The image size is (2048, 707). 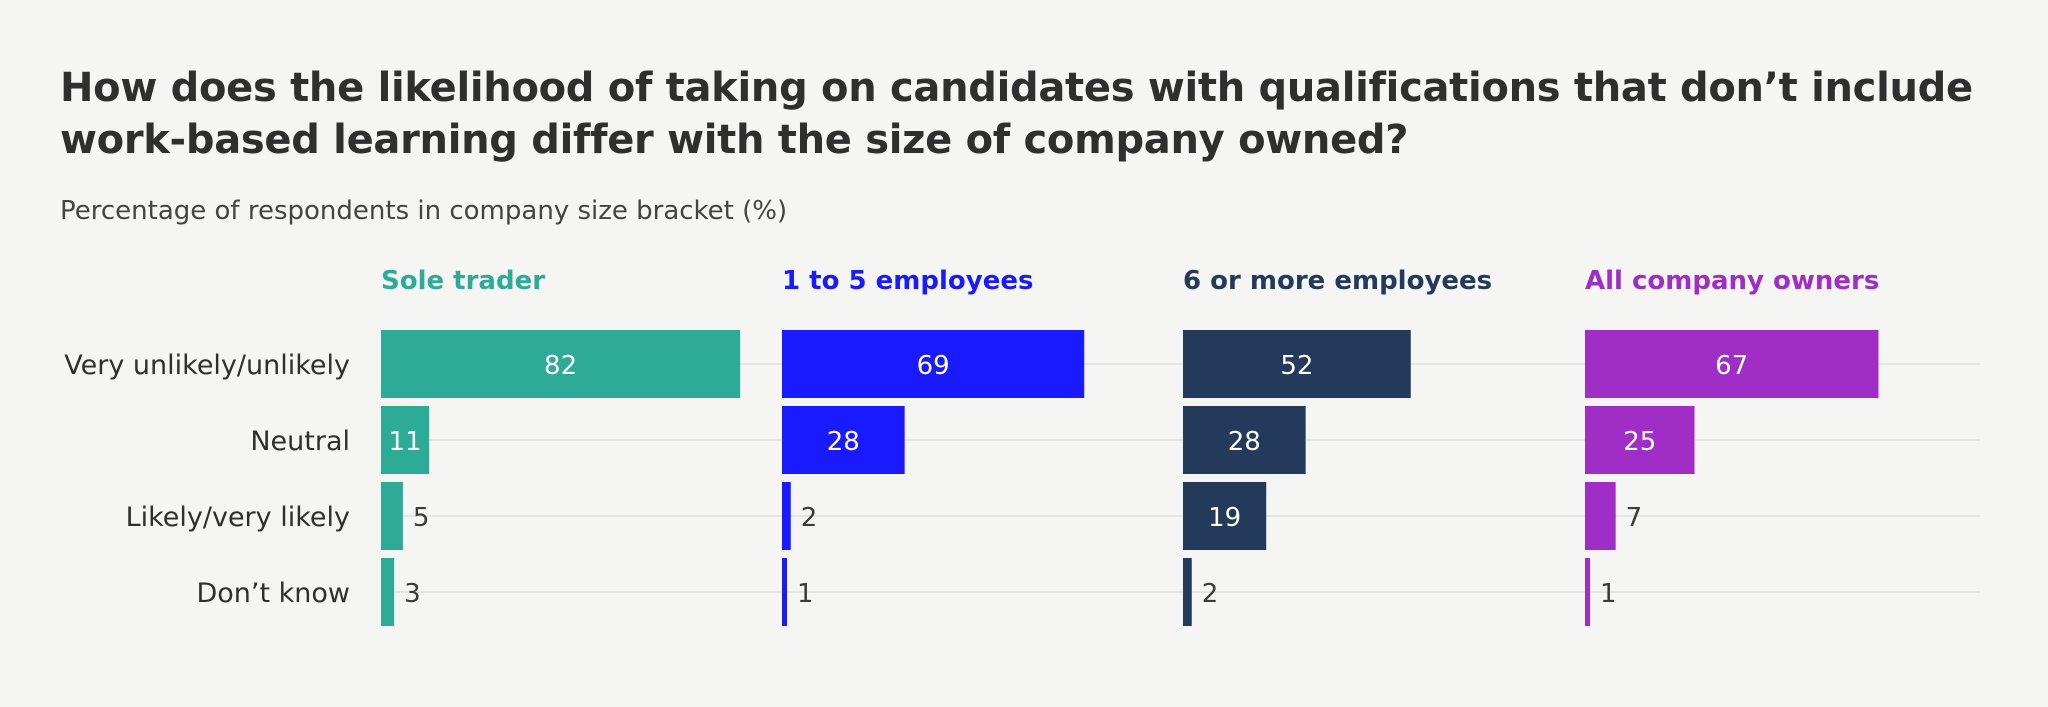 I want to click on data-label: 82, so click(x=560, y=366).